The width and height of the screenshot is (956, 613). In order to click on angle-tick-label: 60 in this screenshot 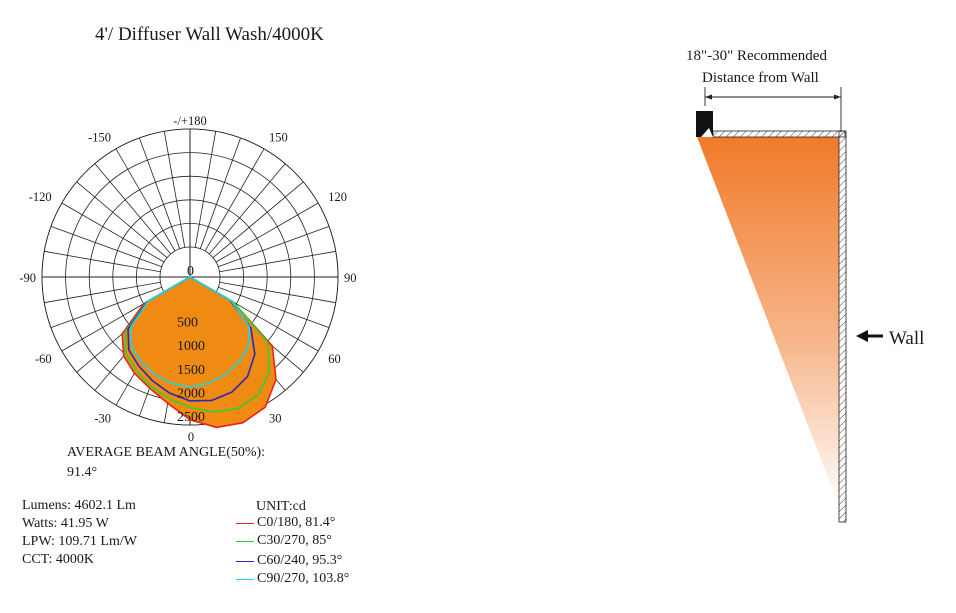, I will do `click(334, 359)`.